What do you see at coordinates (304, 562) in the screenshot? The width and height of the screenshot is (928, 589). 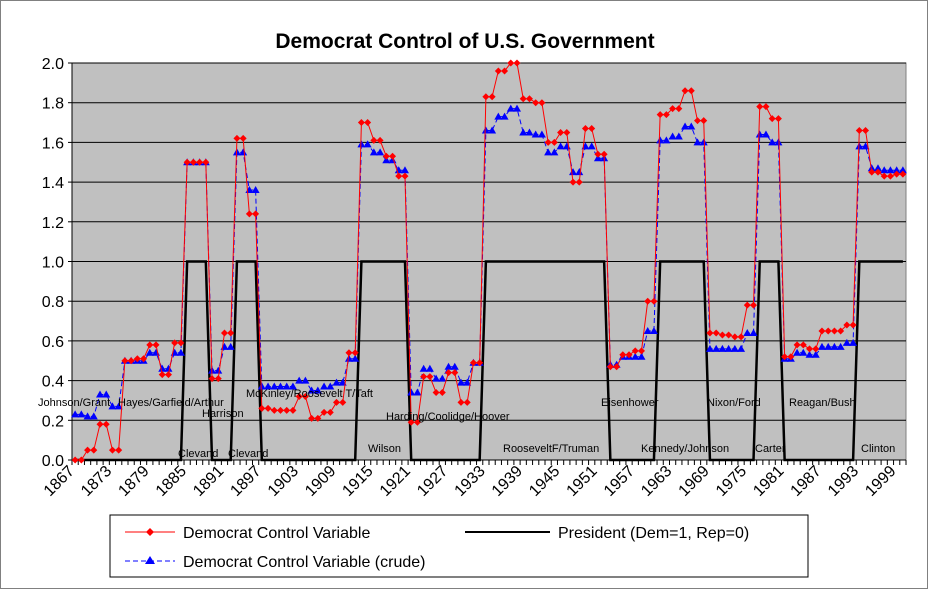 I see `legend-label-crude: Democrat Control Variable (crude)` at bounding box center [304, 562].